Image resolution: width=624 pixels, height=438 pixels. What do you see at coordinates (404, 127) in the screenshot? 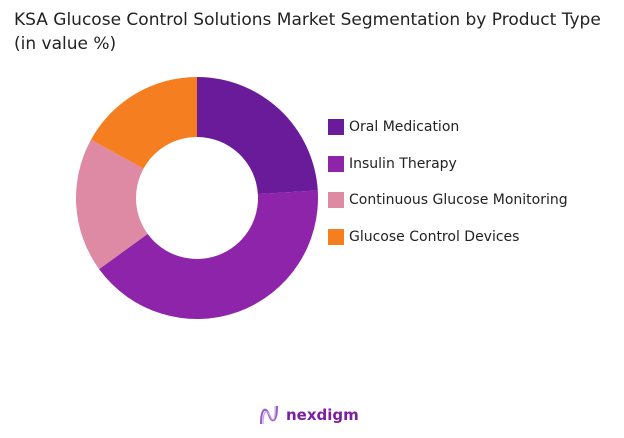
I see `legend-label: Oral Medication` at bounding box center [404, 127].